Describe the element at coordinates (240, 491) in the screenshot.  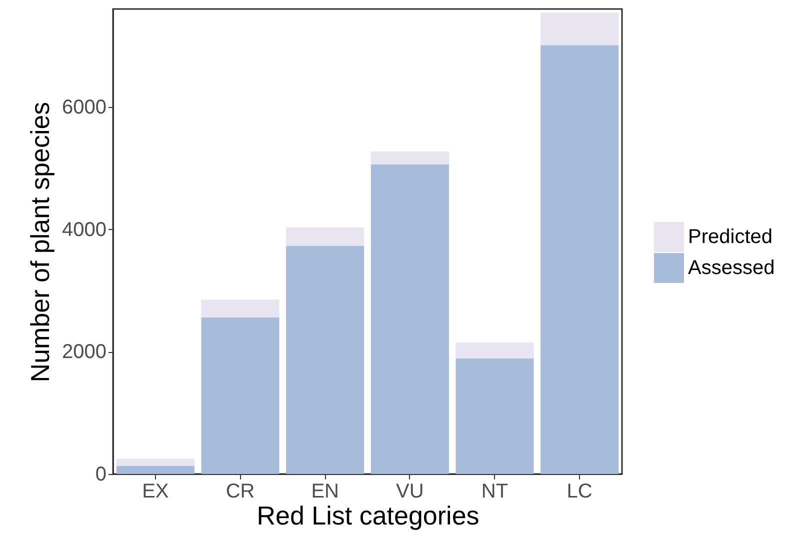
I see `x-tick-label: CR` at that location.